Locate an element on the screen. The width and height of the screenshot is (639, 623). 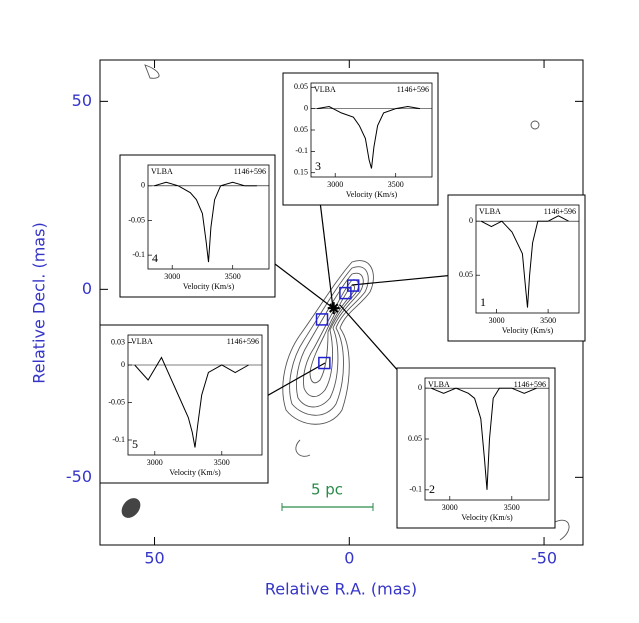
core-star is located at coordinates (333, 308).